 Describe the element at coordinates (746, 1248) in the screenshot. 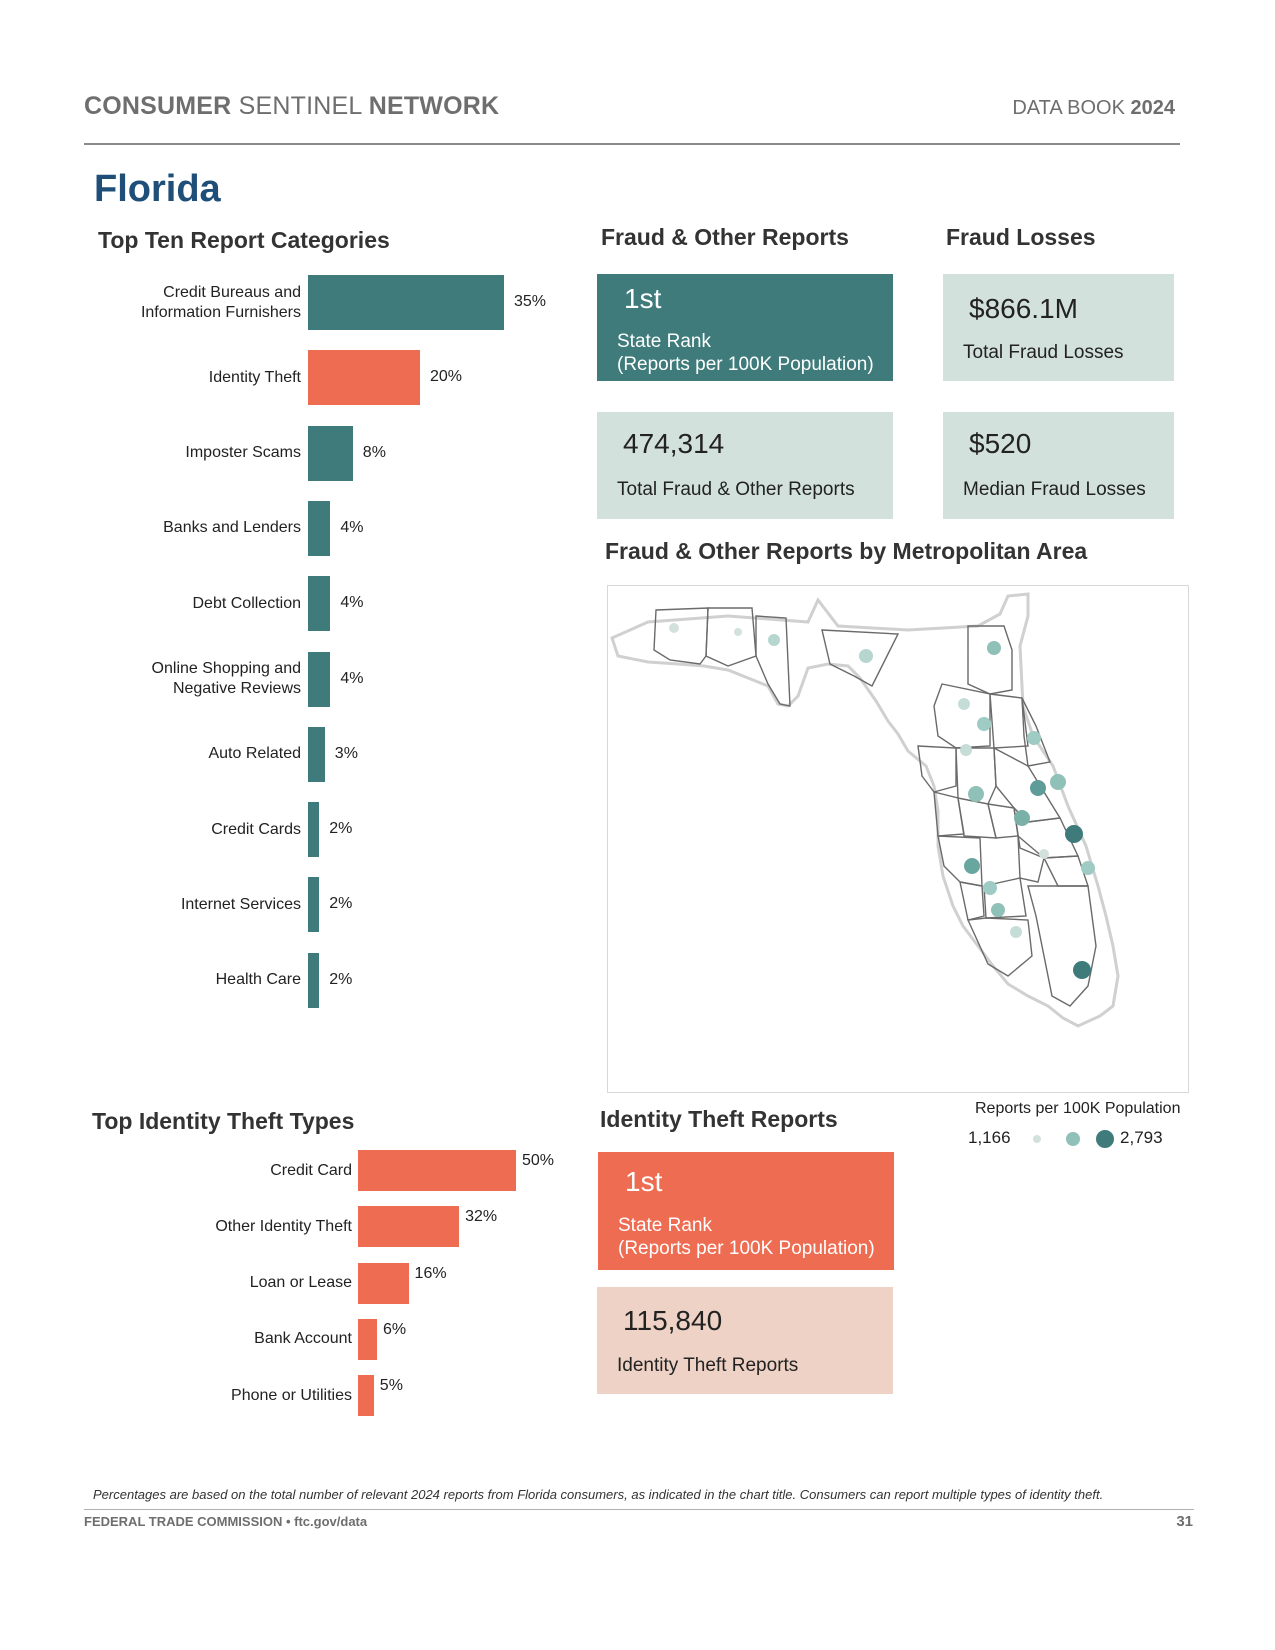

I see `identity-rank-label-line2: (Reports per 100K Population)` at that location.